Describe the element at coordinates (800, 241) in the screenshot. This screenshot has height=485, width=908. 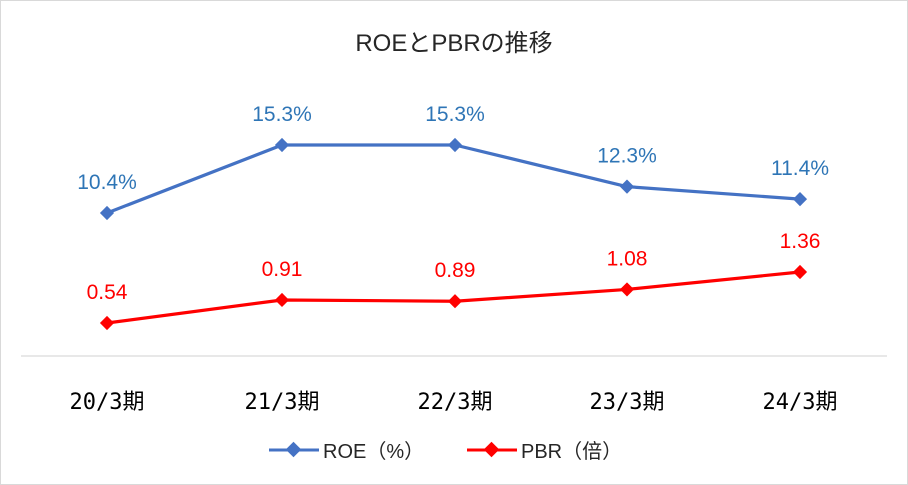
I see `pbr-data-label: 1.36` at that location.